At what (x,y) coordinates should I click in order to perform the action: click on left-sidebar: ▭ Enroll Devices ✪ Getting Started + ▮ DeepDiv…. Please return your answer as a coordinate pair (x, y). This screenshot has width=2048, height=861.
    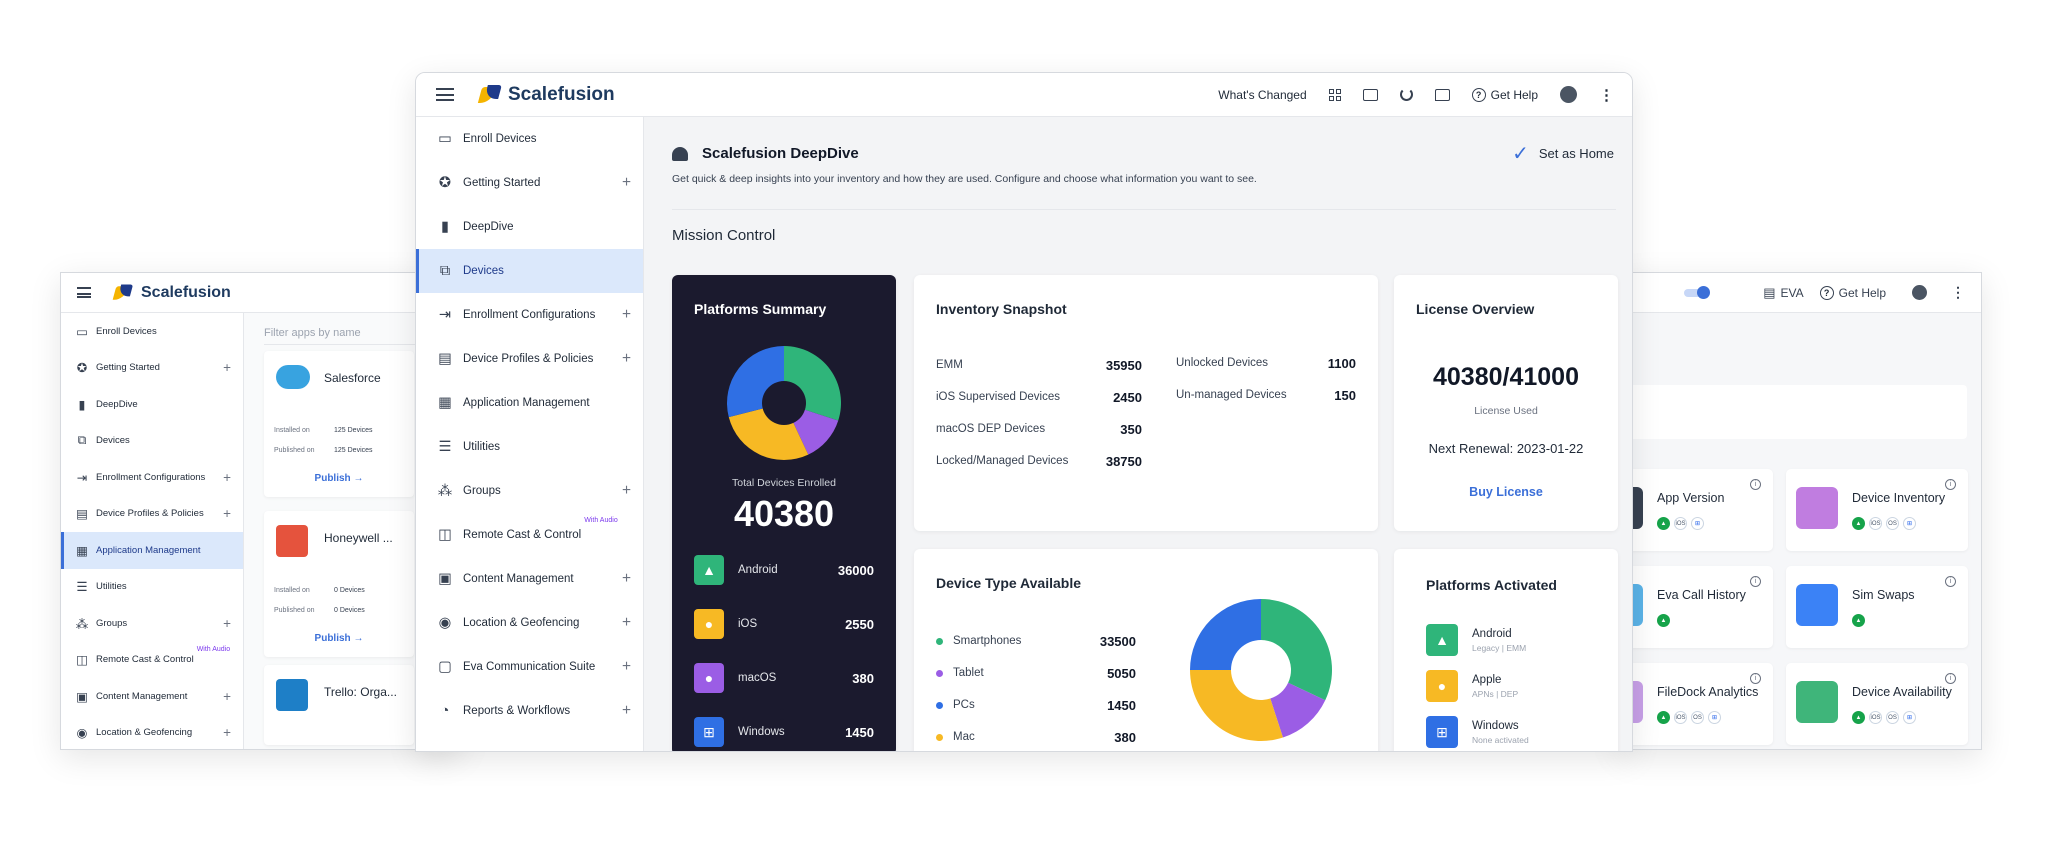
    Looking at the image, I should click on (152, 531).